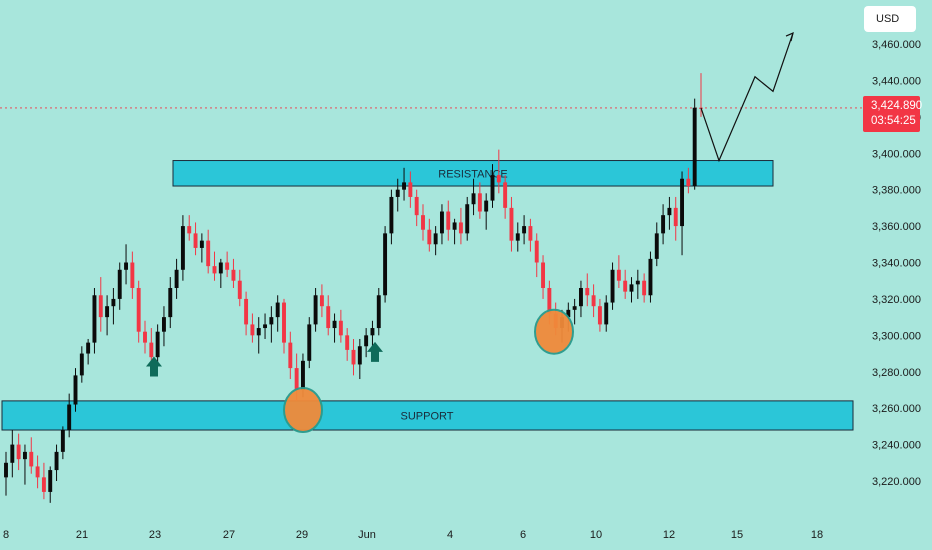 The width and height of the screenshot is (932, 550). What do you see at coordinates (896, 446) in the screenshot?
I see `y-tick-label: 3,240.000` at bounding box center [896, 446].